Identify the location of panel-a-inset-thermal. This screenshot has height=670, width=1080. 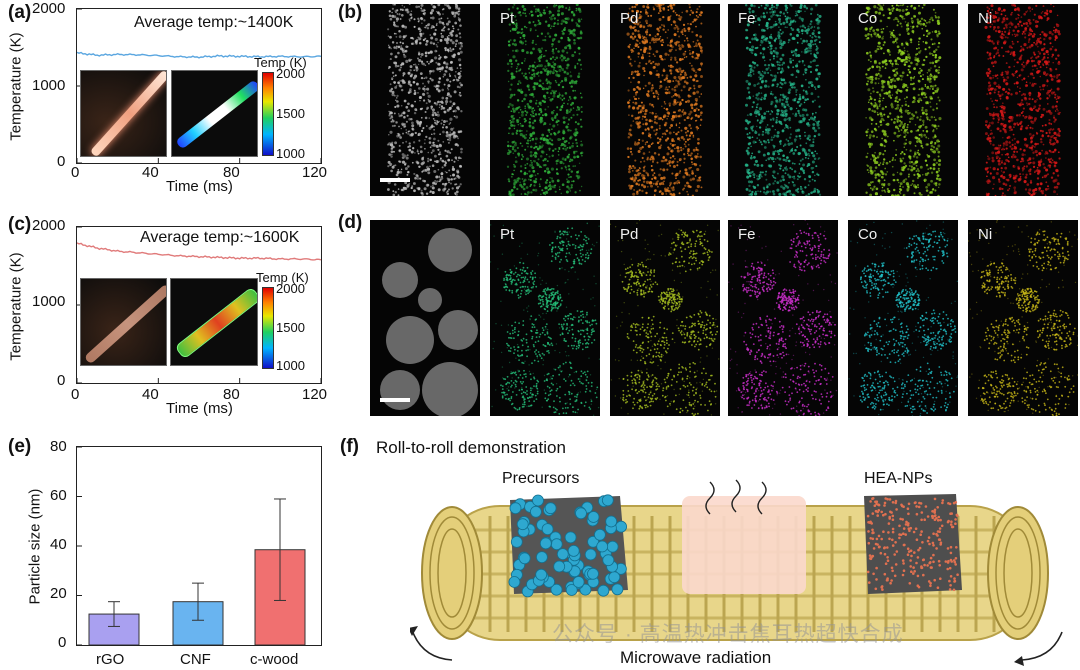
(214, 113).